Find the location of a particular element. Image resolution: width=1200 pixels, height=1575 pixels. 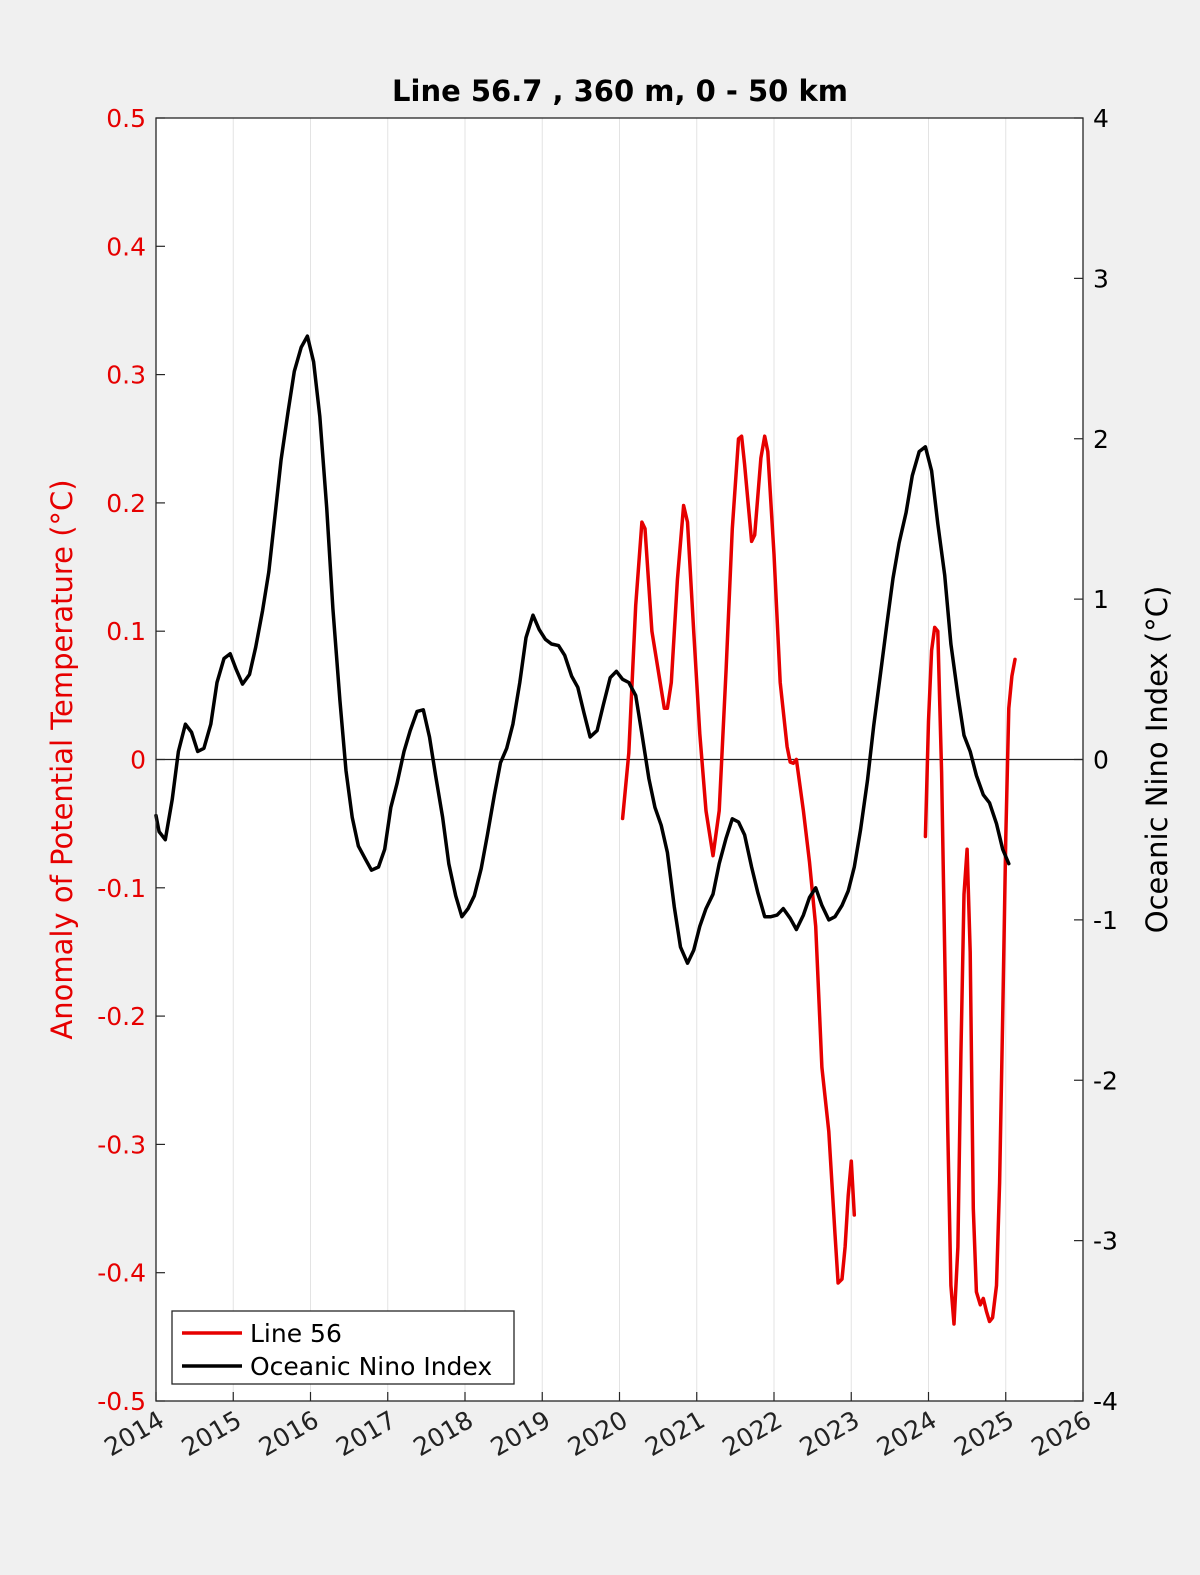

legend-label-line56: Line 56 is located at coordinates (296, 1333).